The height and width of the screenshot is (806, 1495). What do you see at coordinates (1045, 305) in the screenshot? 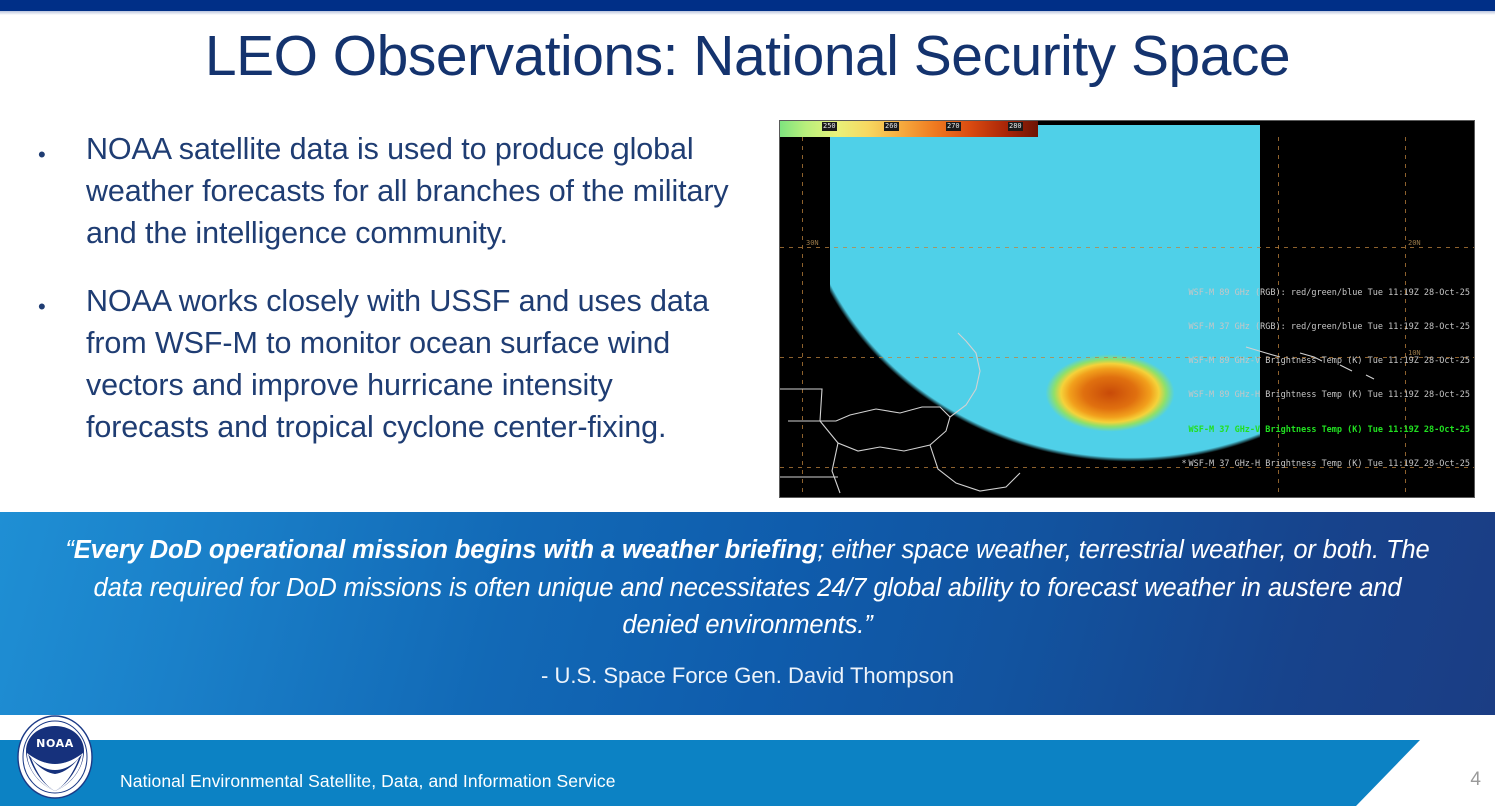
I see `microwave-swath-graphic` at bounding box center [1045, 305].